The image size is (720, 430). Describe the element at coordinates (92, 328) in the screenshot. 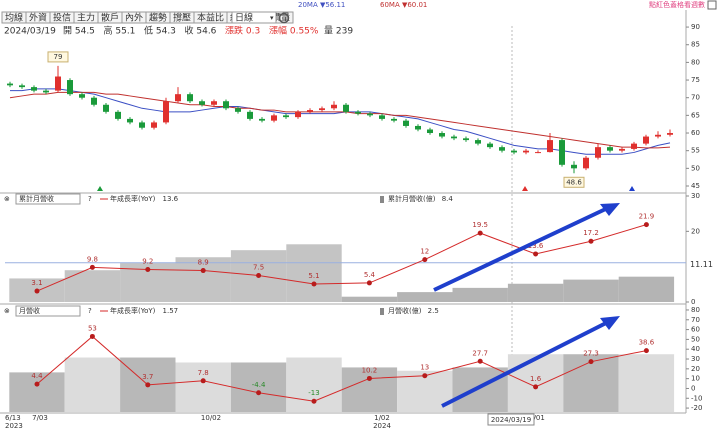

I see `yoy-label: 53` at that location.